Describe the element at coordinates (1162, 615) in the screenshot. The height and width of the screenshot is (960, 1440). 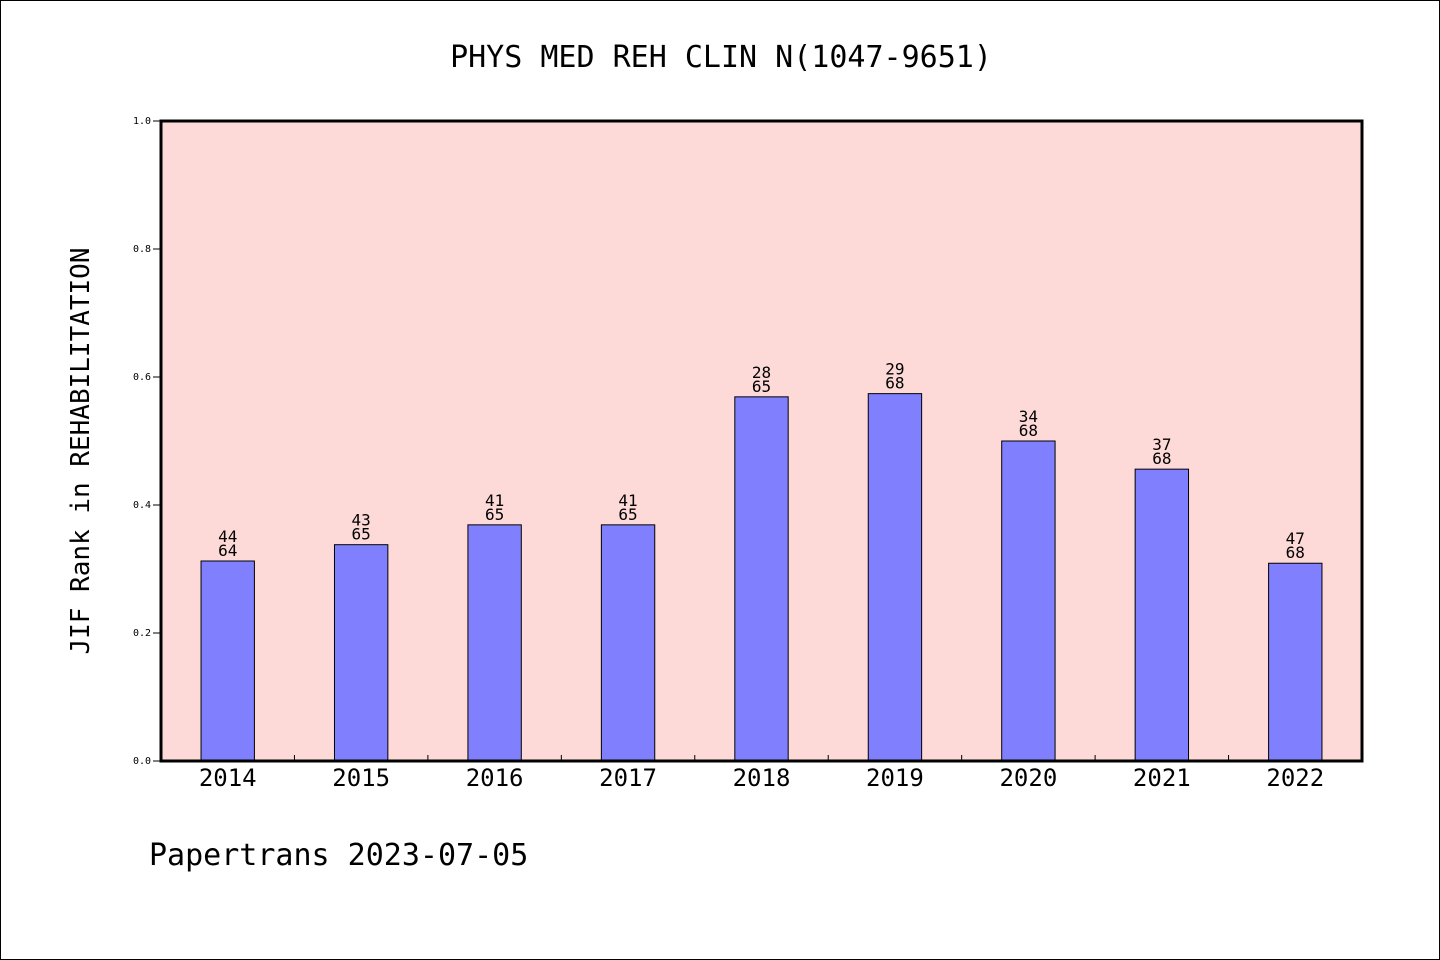
I see `bar-2021` at that location.